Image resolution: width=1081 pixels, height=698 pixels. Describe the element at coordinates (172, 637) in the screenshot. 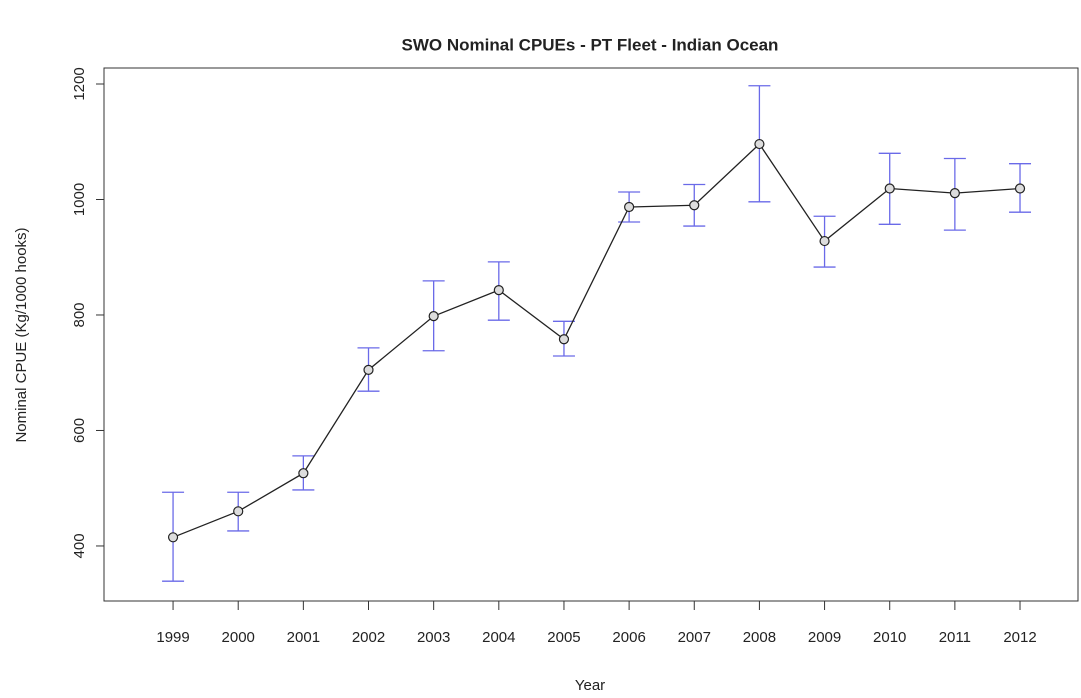

I see `x-tick-label: 1999` at that location.